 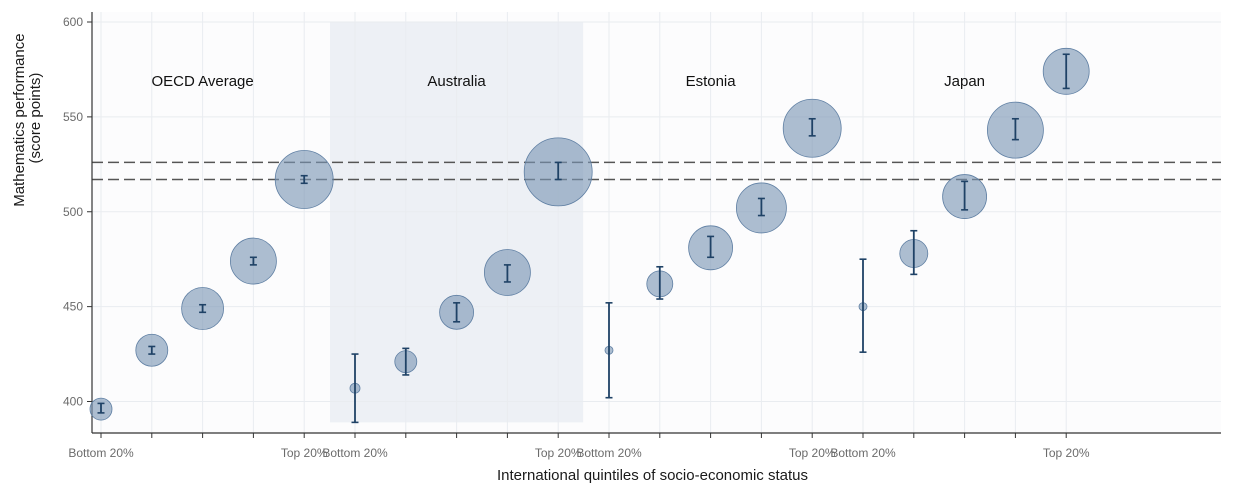 What do you see at coordinates (456, 81) in the screenshot?
I see `panel-title-australia: Australia` at bounding box center [456, 81].